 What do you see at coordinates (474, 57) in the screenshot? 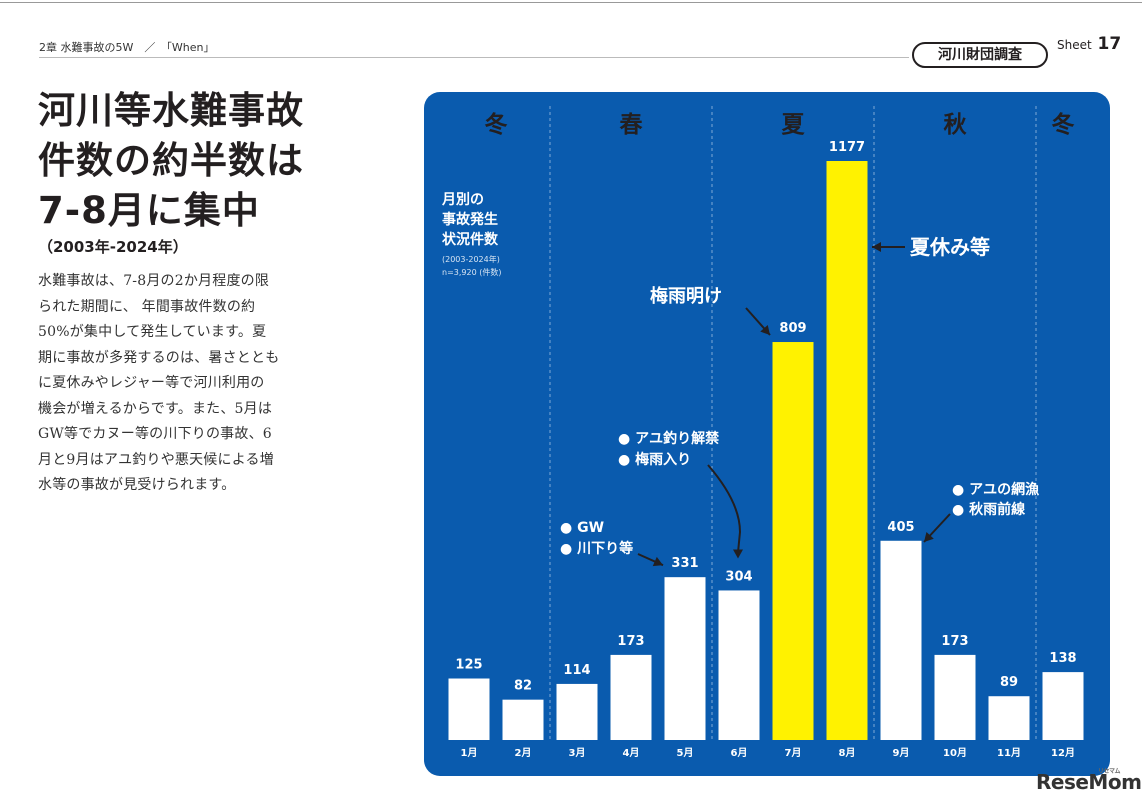
I see `header-rule` at bounding box center [474, 57].